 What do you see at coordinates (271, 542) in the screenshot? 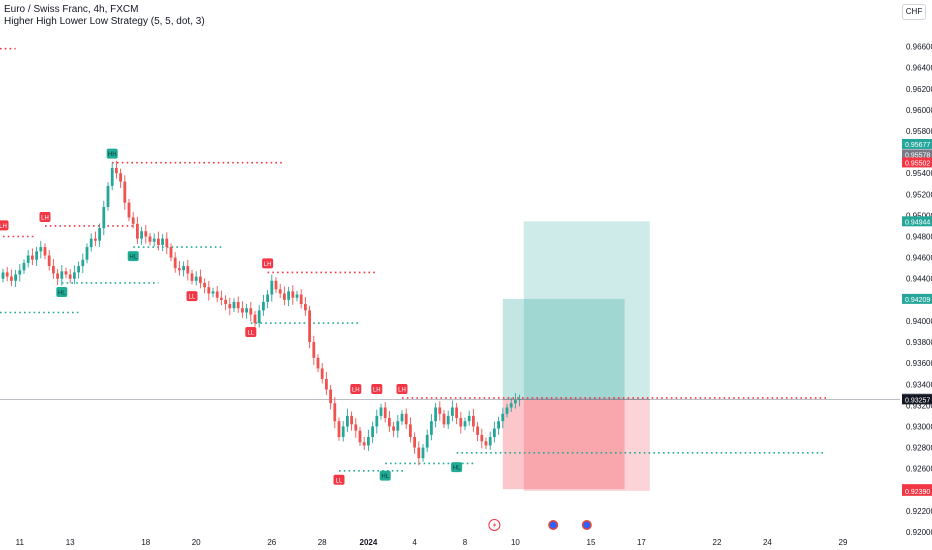
I see `date-tick-label: 26` at bounding box center [271, 542].